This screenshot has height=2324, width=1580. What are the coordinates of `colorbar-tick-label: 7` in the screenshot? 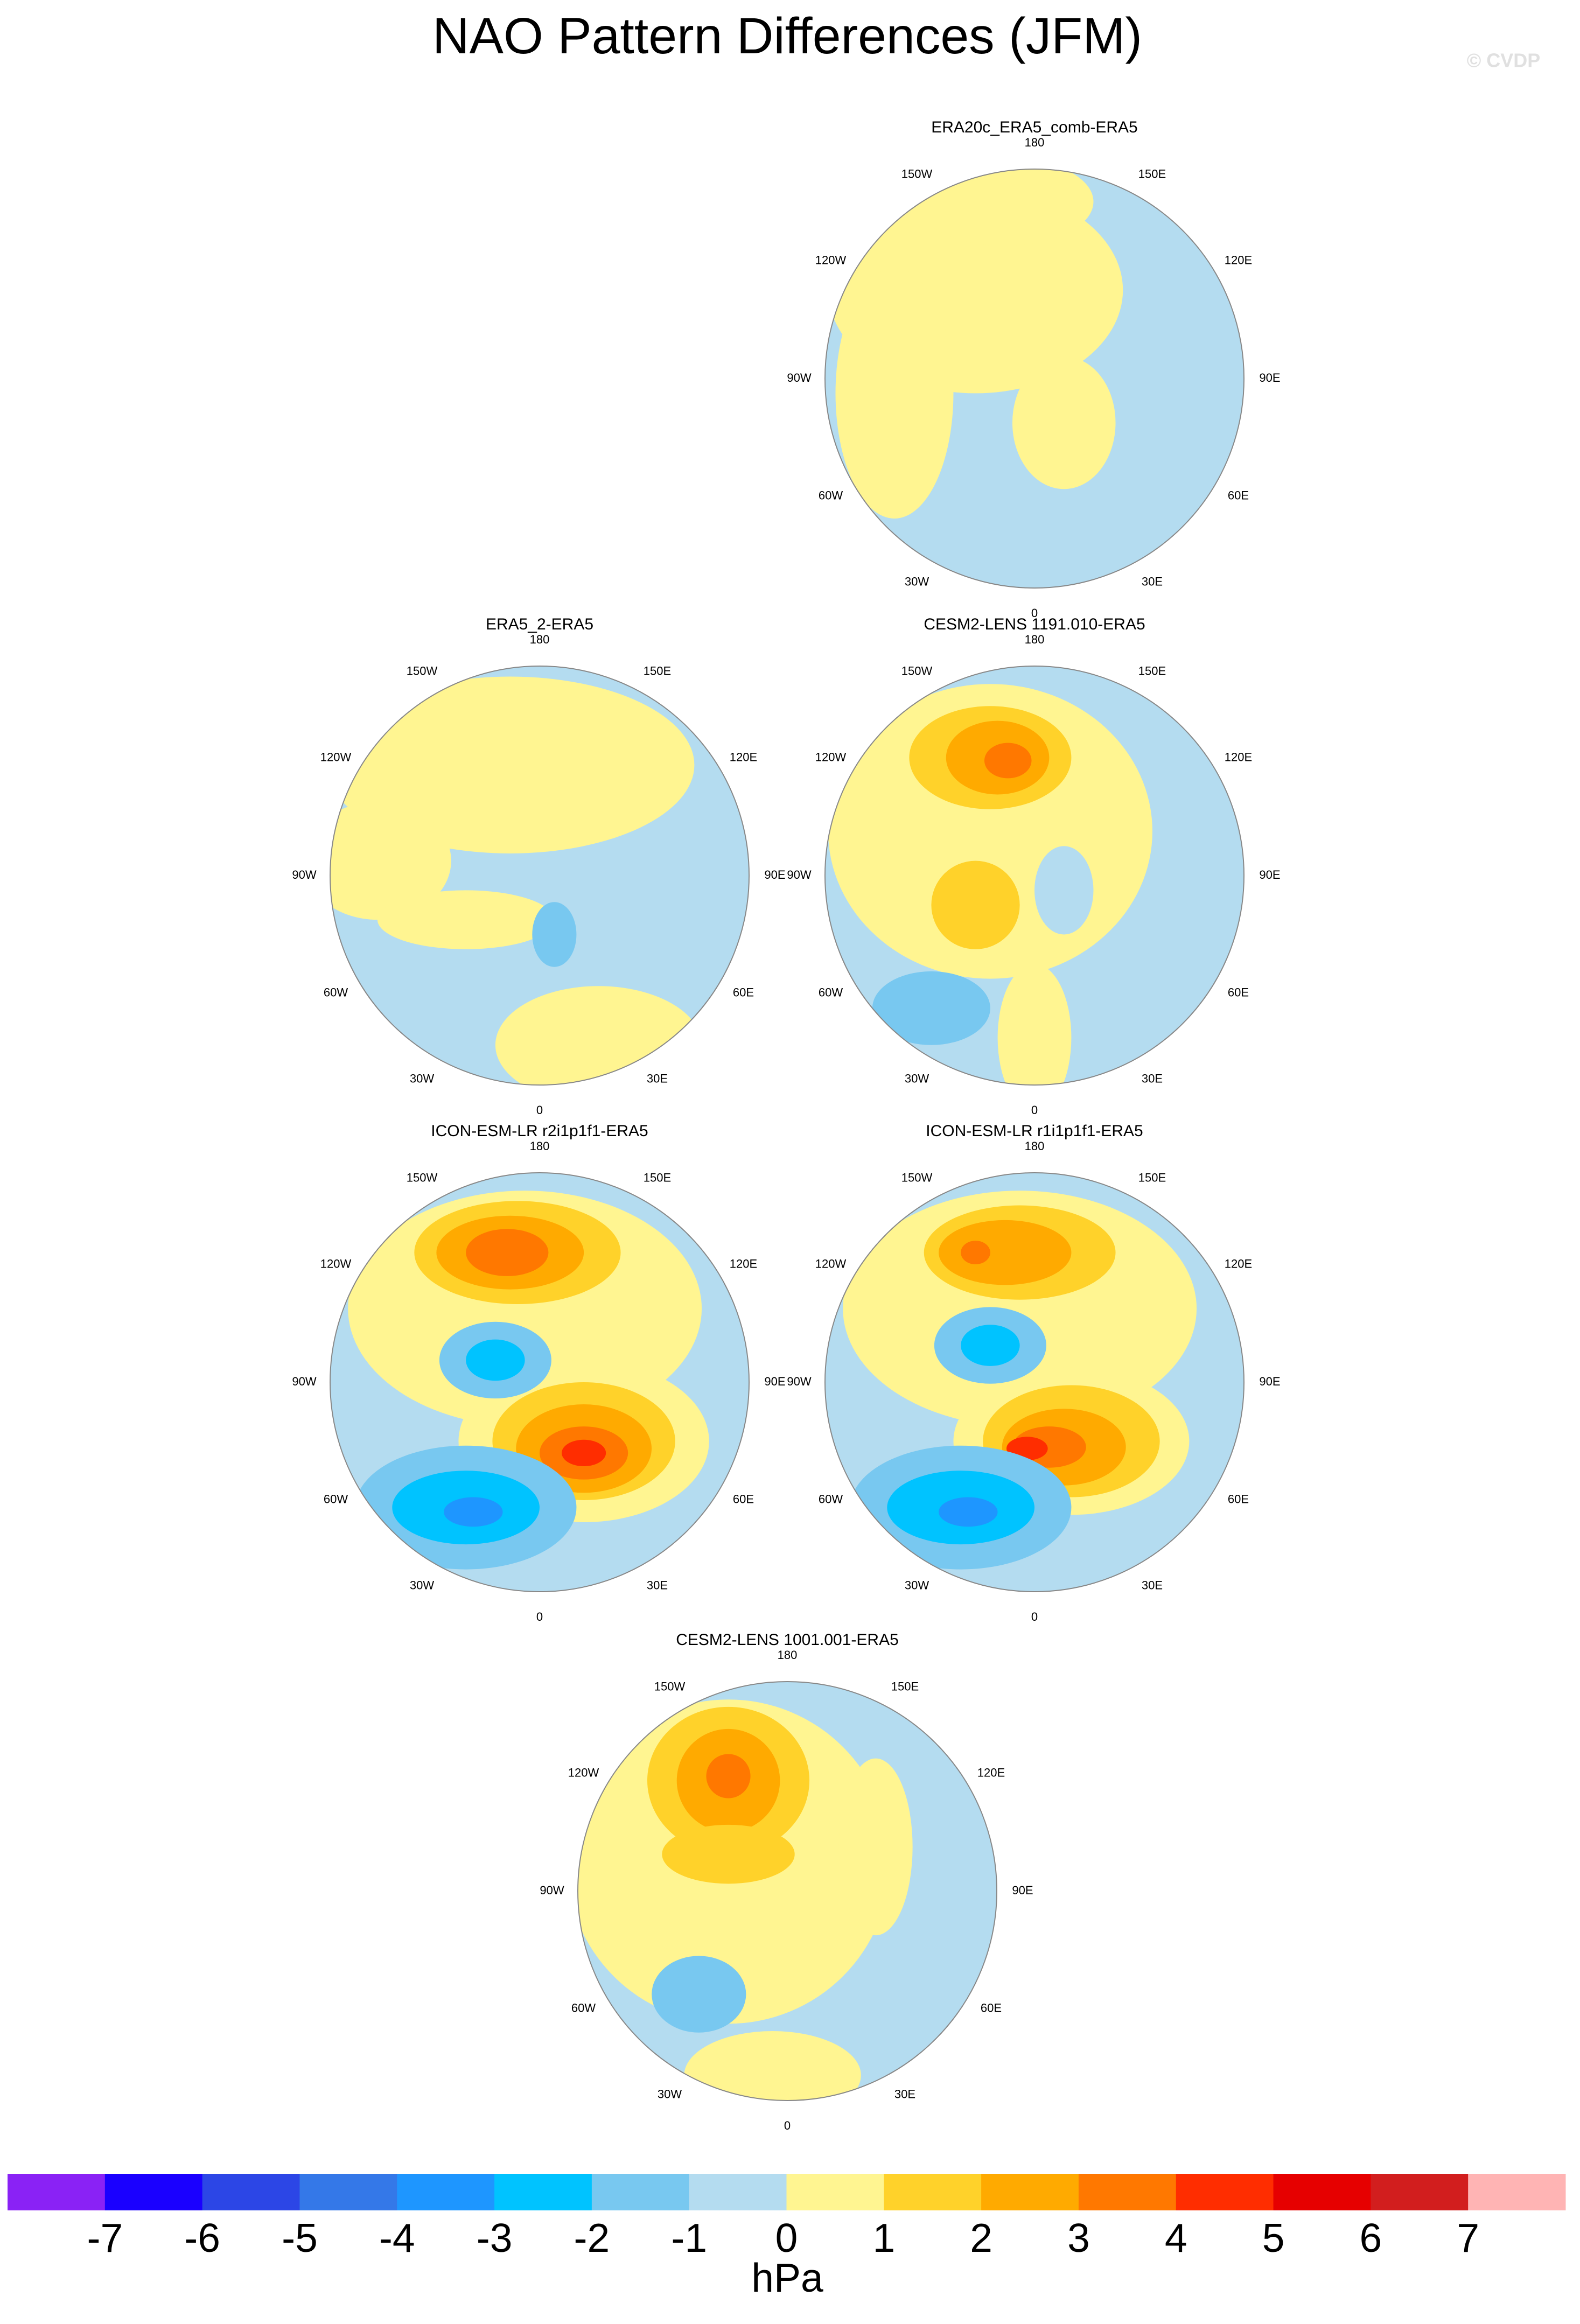 It's located at (1468, 2237).